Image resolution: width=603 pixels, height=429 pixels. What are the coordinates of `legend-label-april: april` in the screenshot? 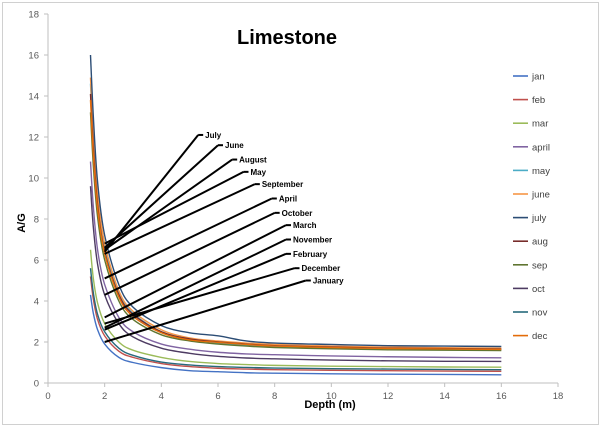 It's located at (541, 147).